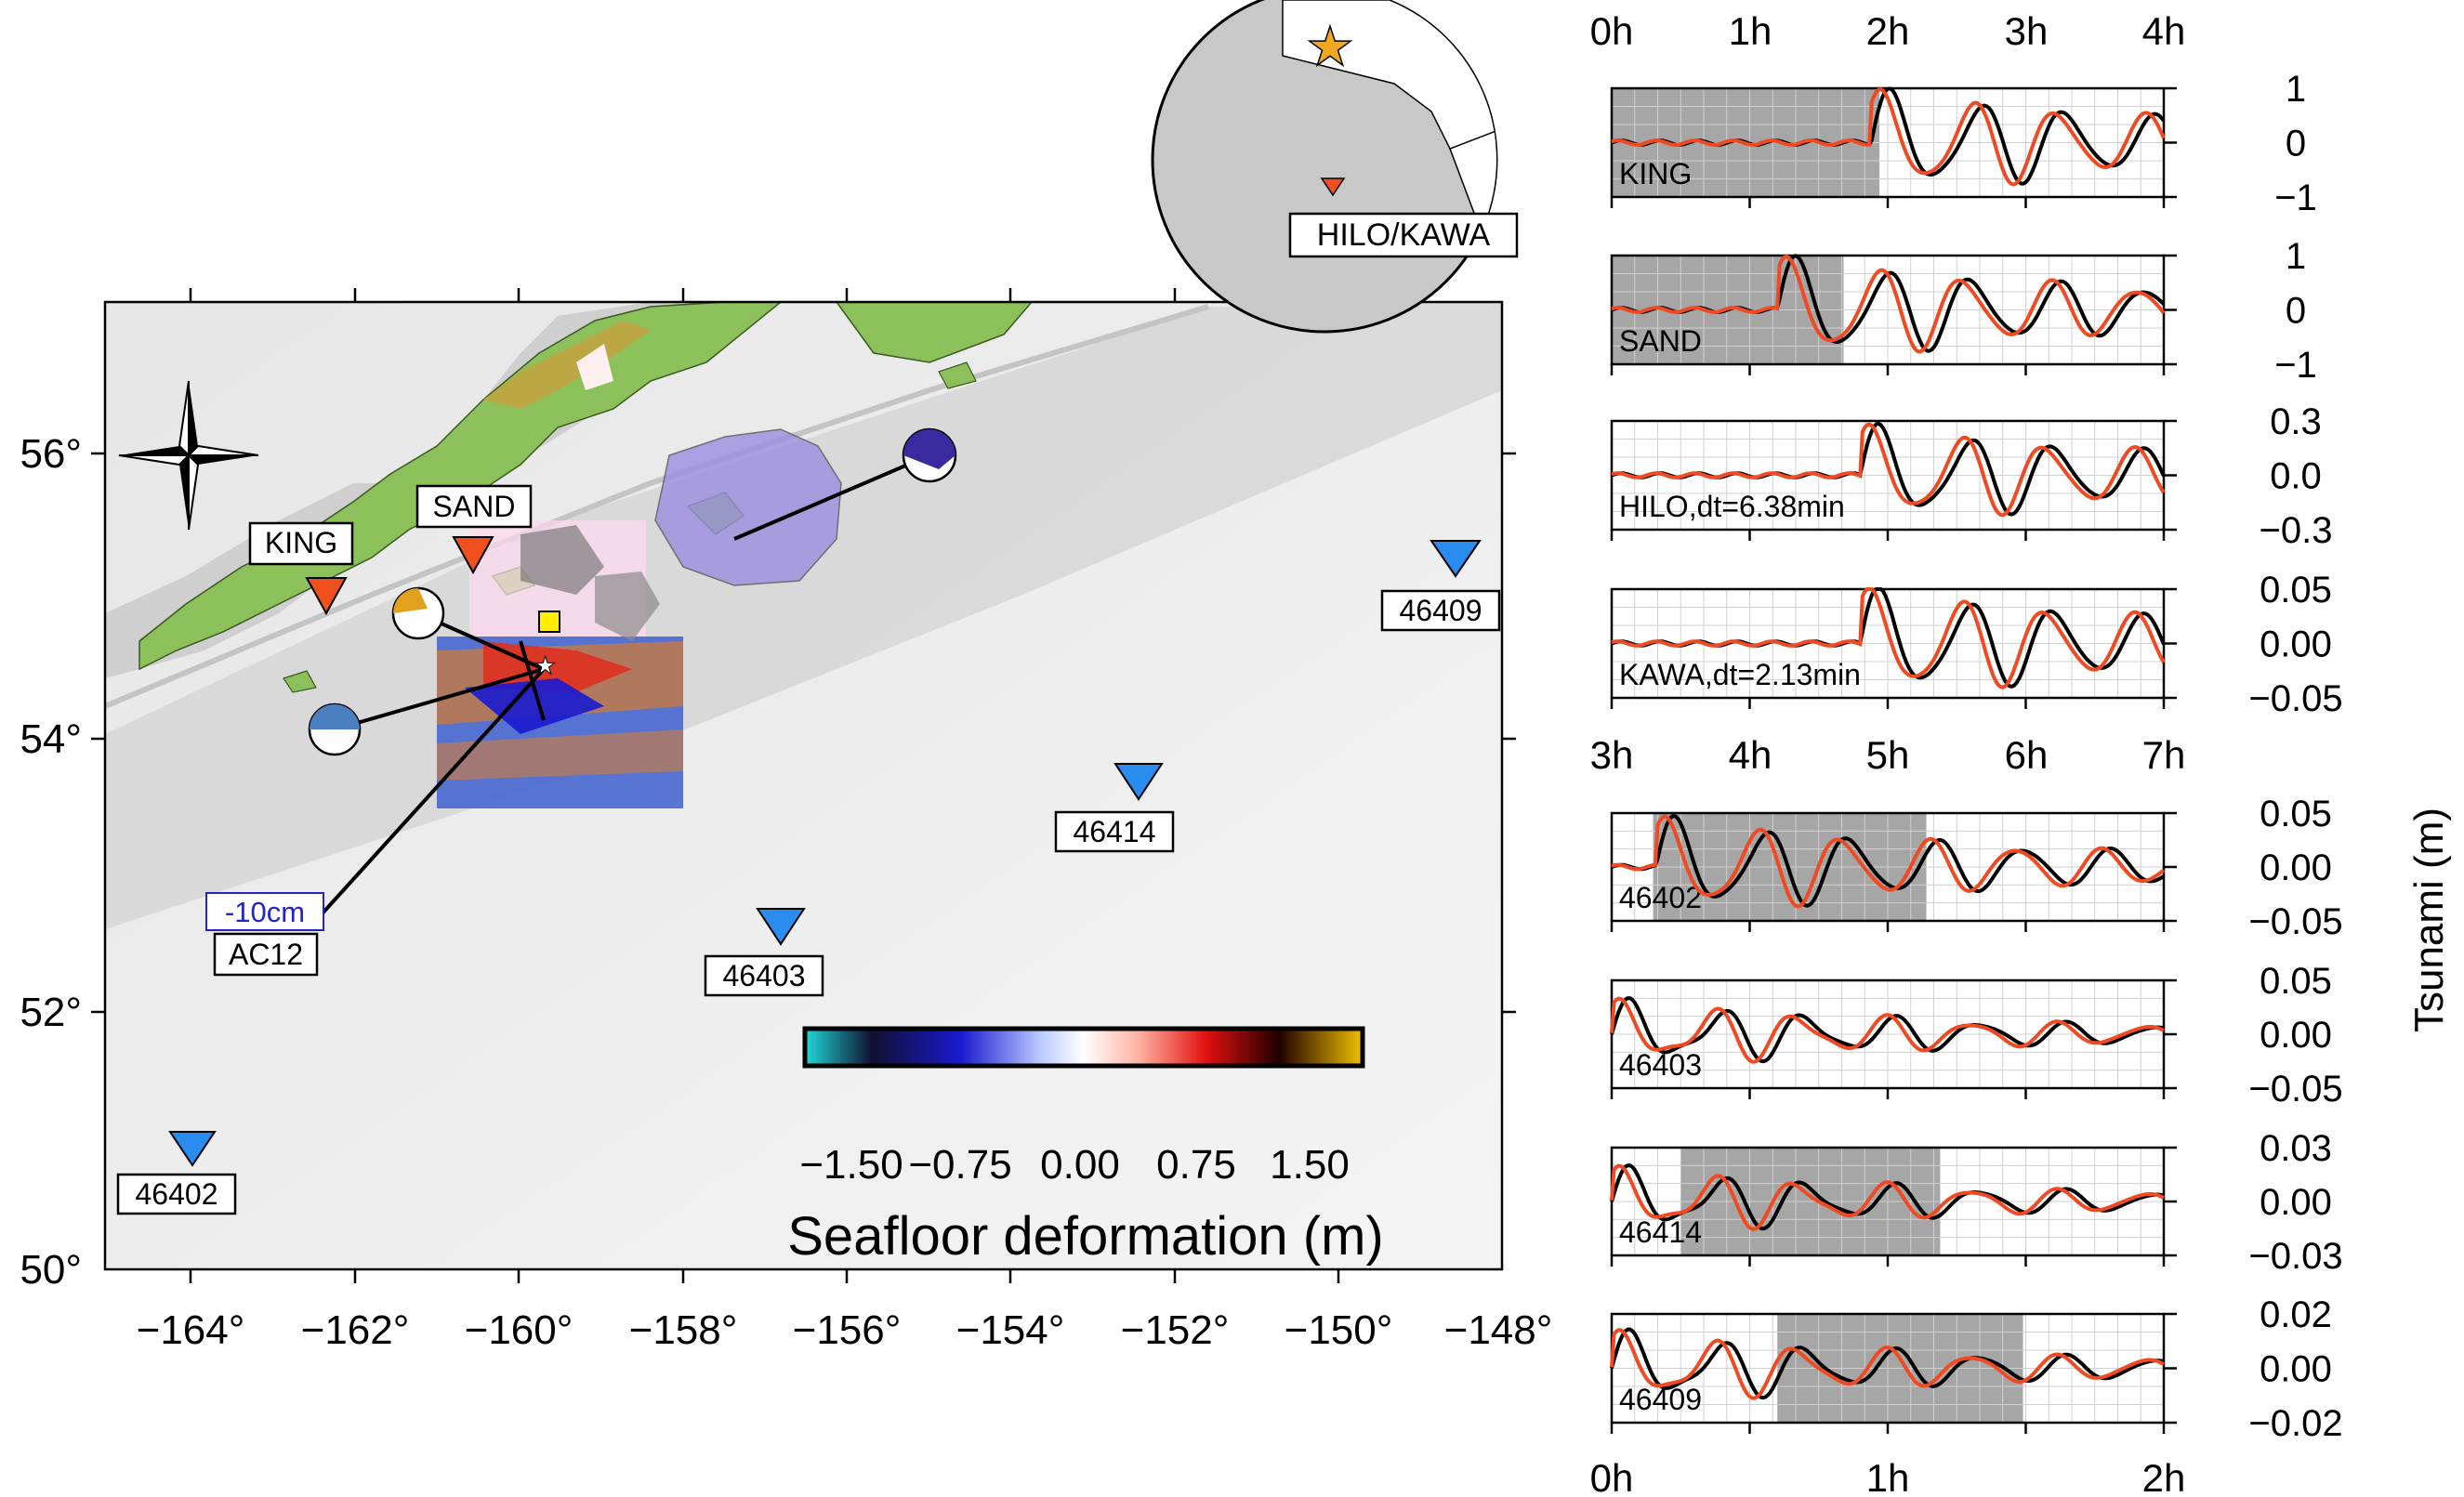 The width and height of the screenshot is (2464, 1497). Describe the element at coordinates (1080, 1165) in the screenshot. I see `colorbar-tick: 0.00` at that location.